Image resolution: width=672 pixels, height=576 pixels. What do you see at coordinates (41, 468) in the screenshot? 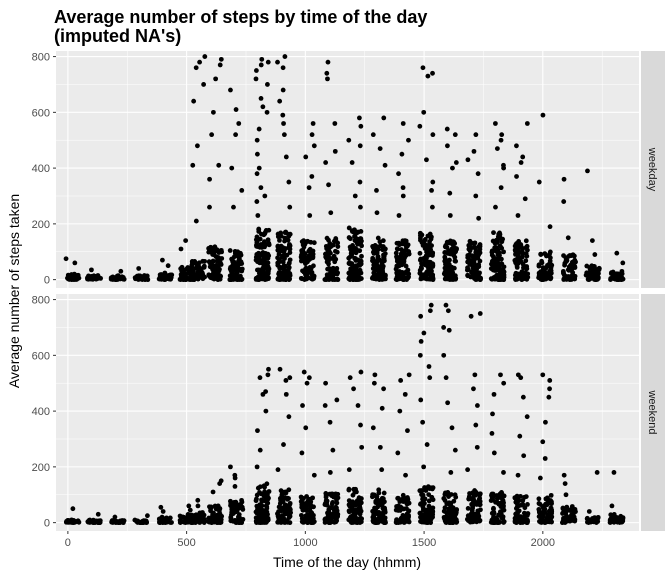
I see `y-tick-label: 200` at bounding box center [41, 468].